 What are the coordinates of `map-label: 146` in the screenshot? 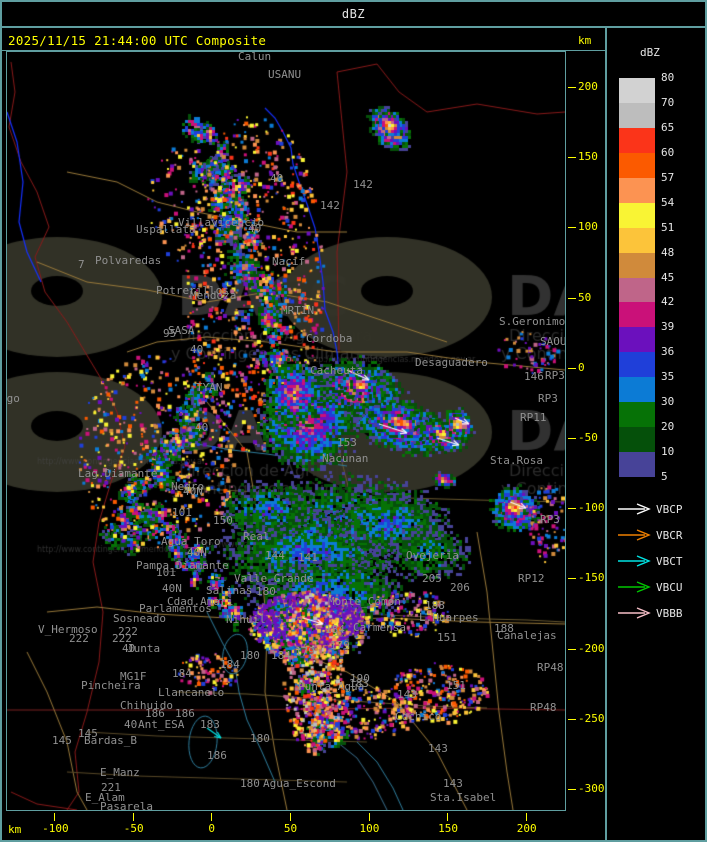 It's located at (534, 376).